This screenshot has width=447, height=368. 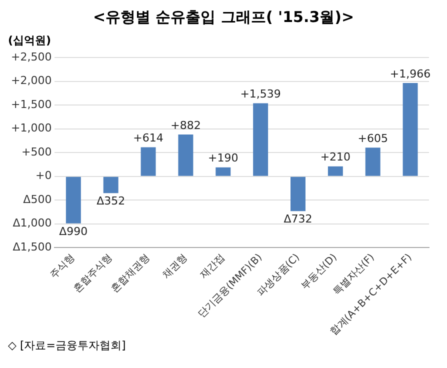 What do you see at coordinates (223, 158) in the screenshot?
I see `data-label: +190` at bounding box center [223, 158].